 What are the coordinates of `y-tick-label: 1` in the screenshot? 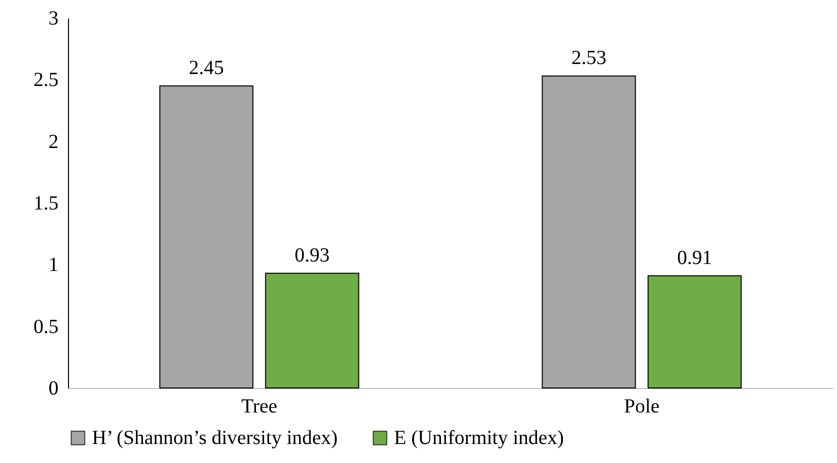 It's located at (53, 265).